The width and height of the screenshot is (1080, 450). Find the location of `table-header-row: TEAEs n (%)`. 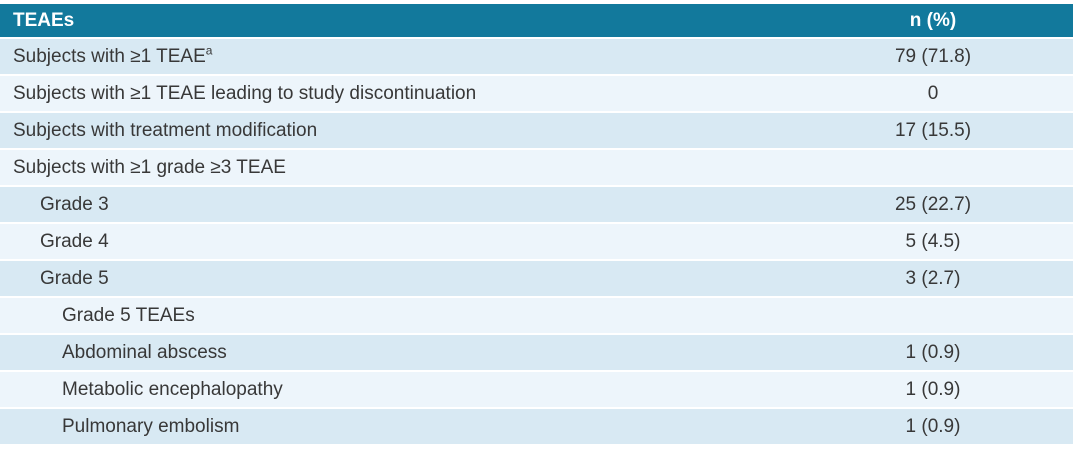

table-header-row: TEAEs n (%) is located at coordinates (536, 21).